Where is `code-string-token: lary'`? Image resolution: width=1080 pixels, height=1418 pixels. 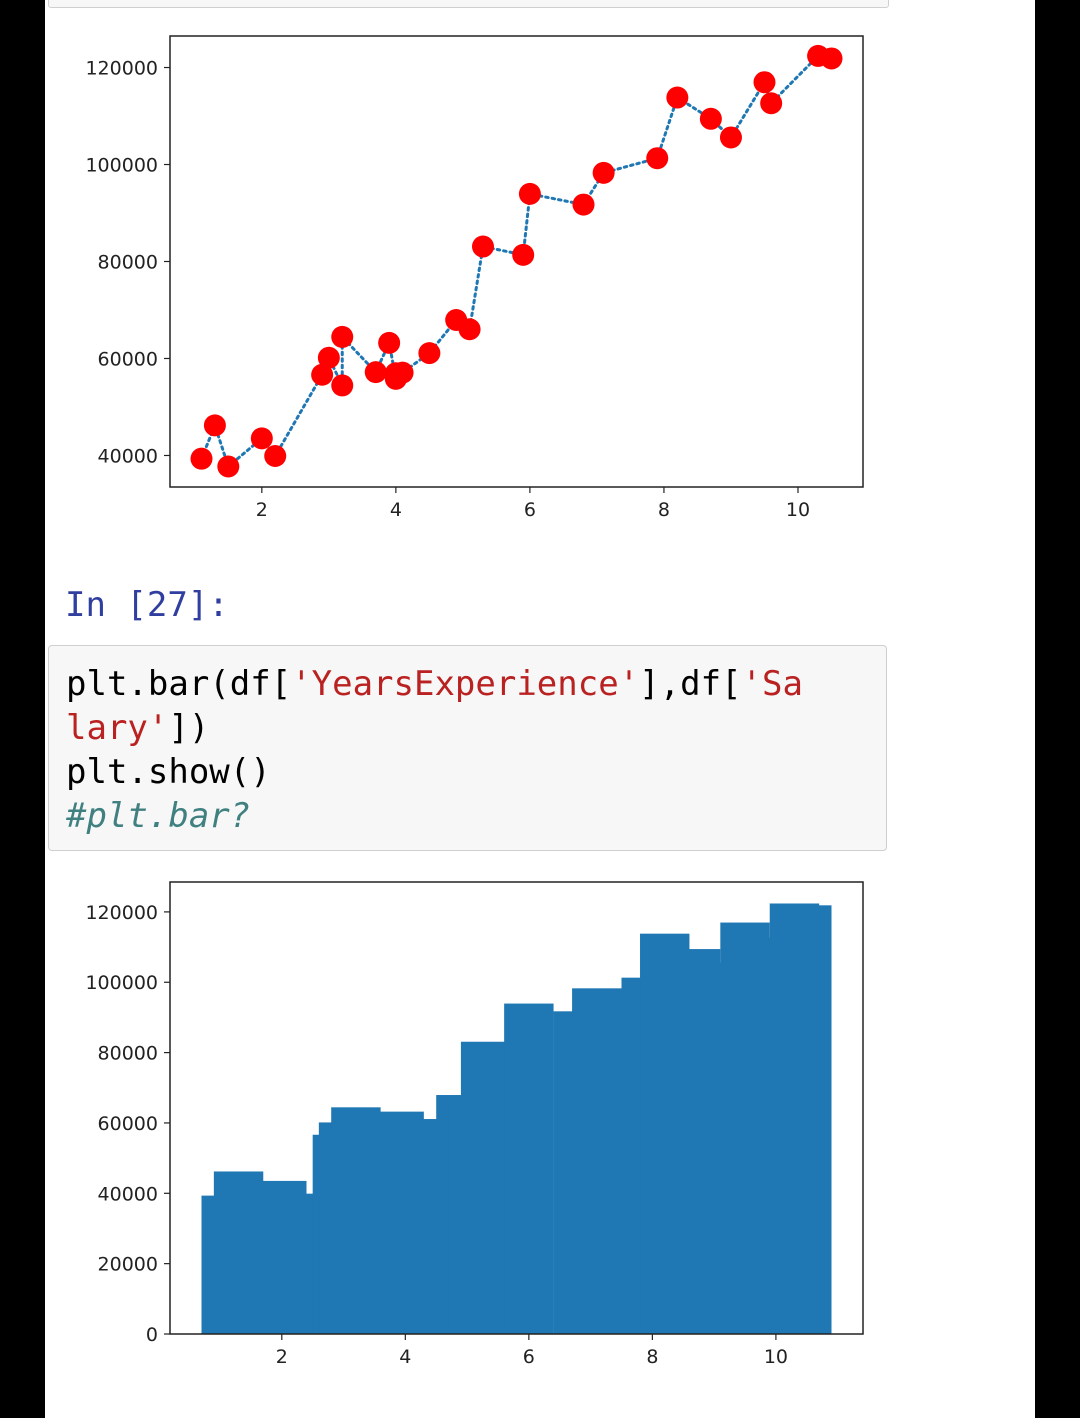 code-string-token: lary' is located at coordinates (117, 728).